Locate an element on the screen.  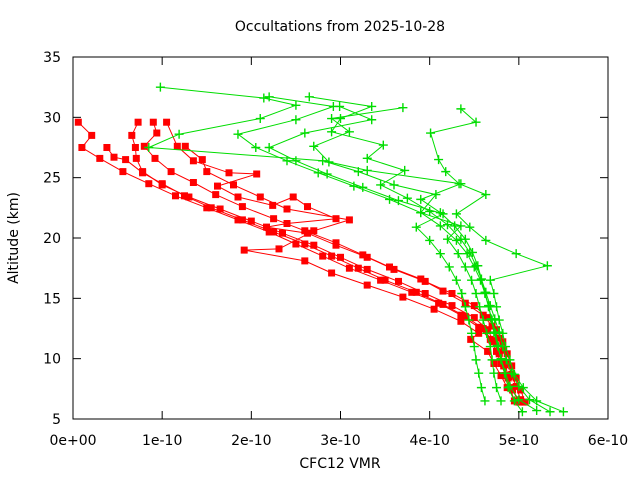
y-tick-label: 35 is located at coordinates (52, 58).